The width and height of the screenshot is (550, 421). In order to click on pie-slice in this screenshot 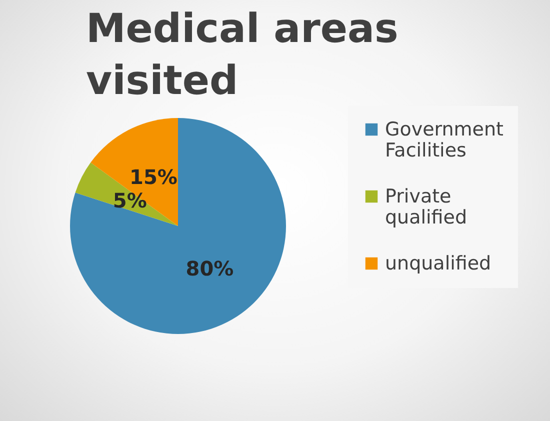, I will do `click(134, 172)`.